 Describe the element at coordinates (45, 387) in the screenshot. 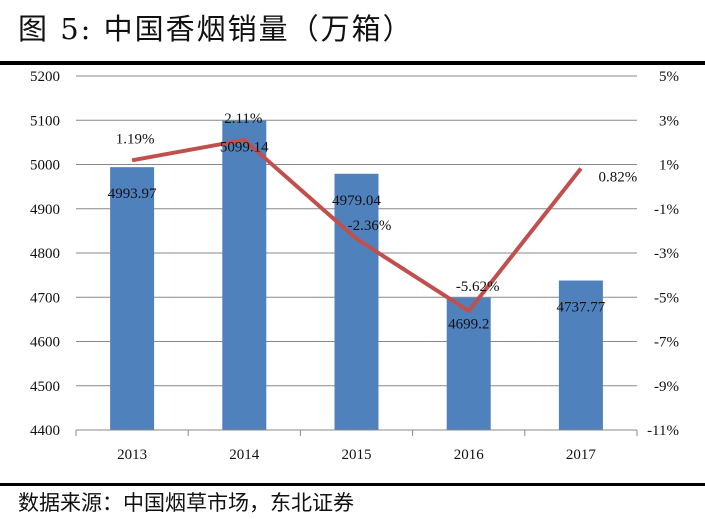

I see `left-tick-label: 4500` at that location.